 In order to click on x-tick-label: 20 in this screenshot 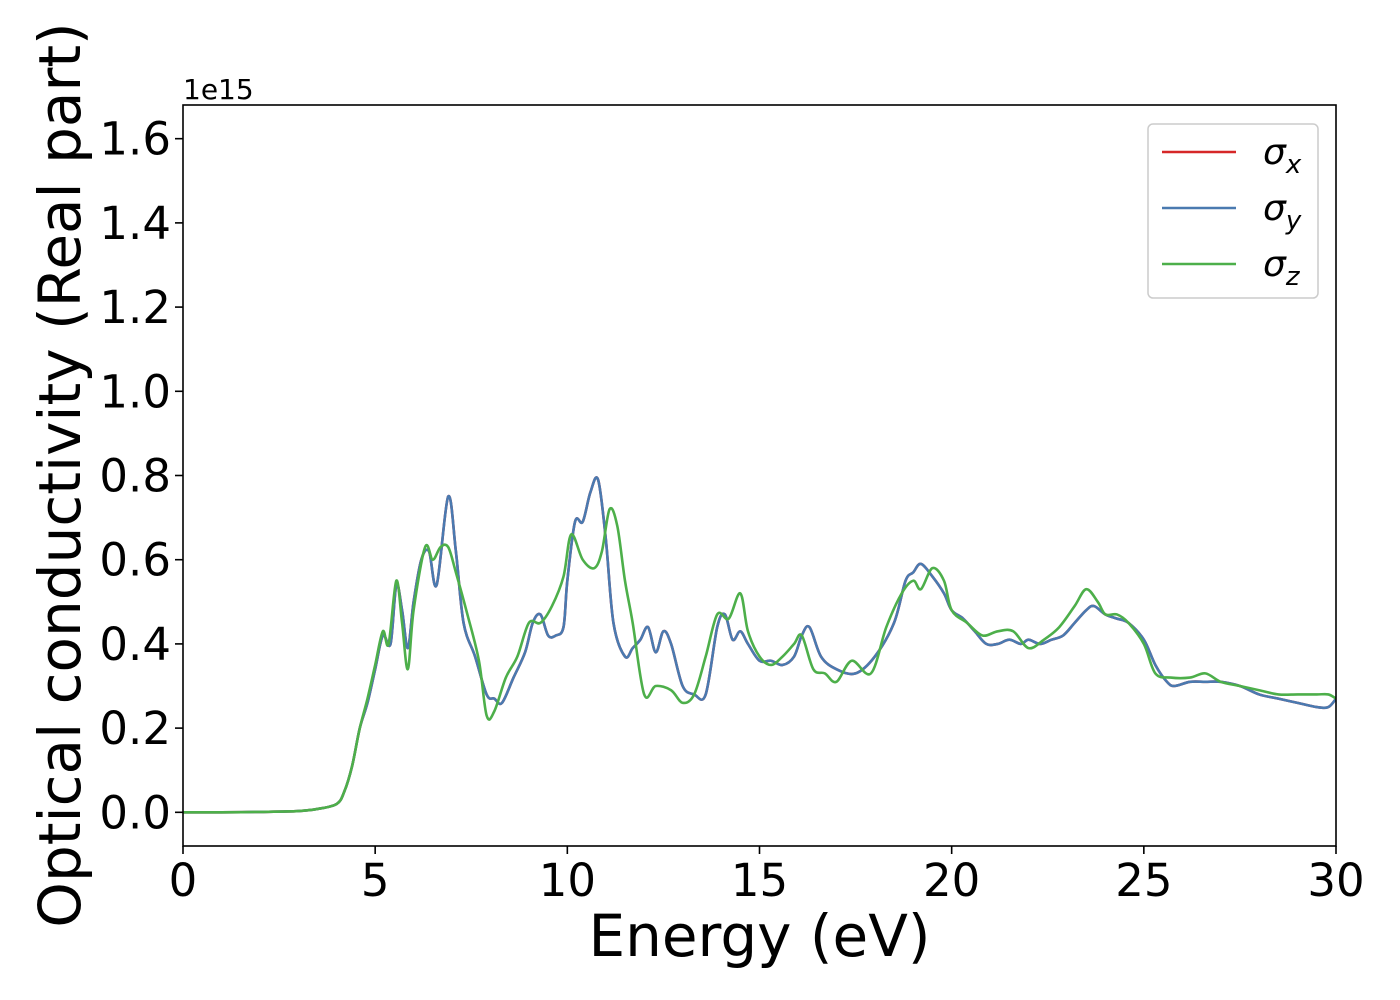, I will do `click(951, 880)`.